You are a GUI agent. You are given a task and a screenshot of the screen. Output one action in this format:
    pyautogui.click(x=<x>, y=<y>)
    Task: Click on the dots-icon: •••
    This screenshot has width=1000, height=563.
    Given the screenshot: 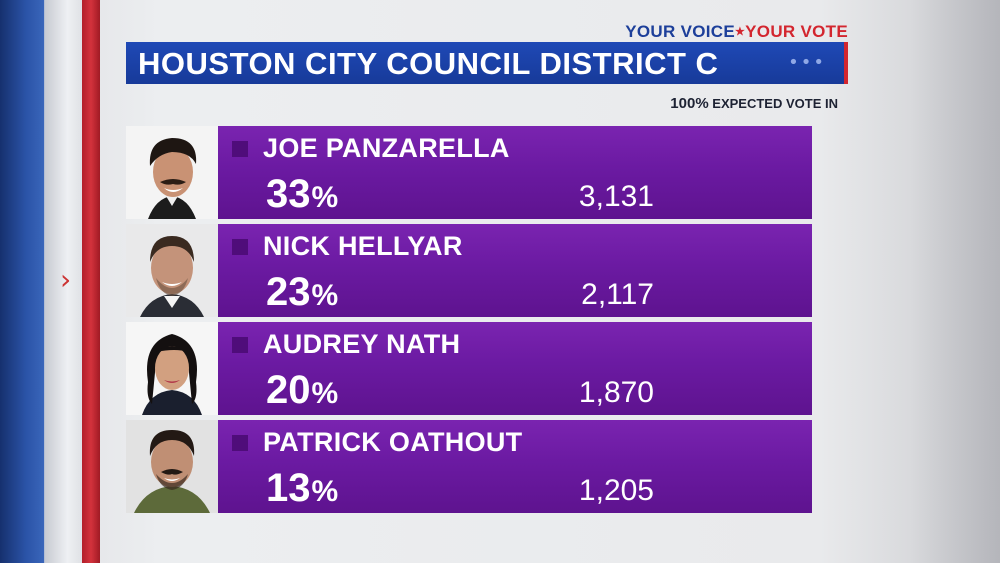 What is the action you would take?
    pyautogui.click(x=807, y=62)
    